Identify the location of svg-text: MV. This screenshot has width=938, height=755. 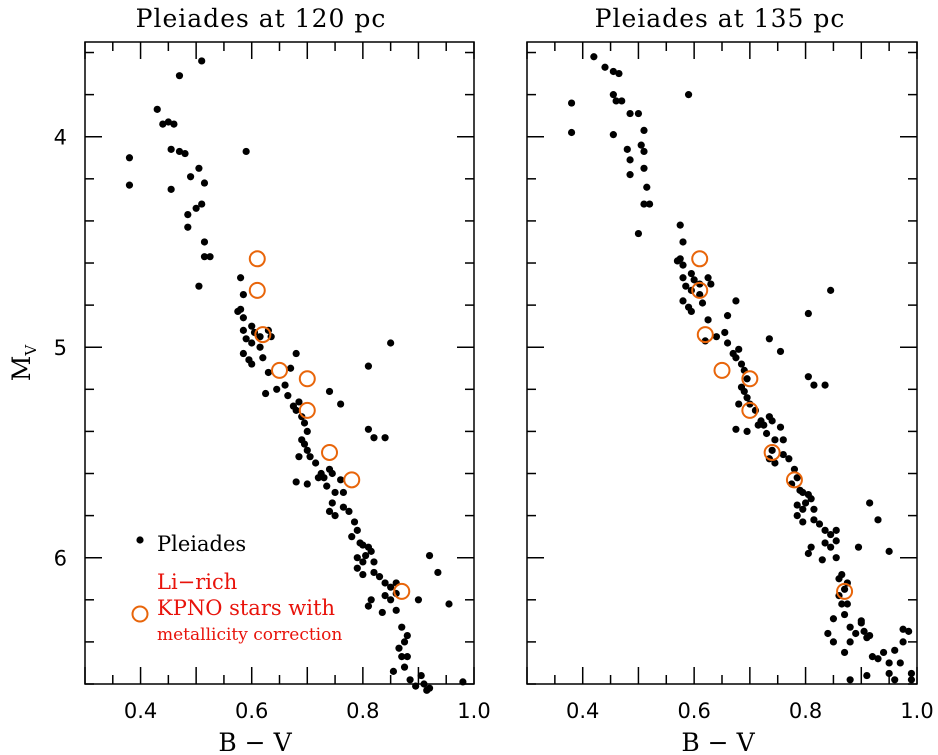
(23, 363).